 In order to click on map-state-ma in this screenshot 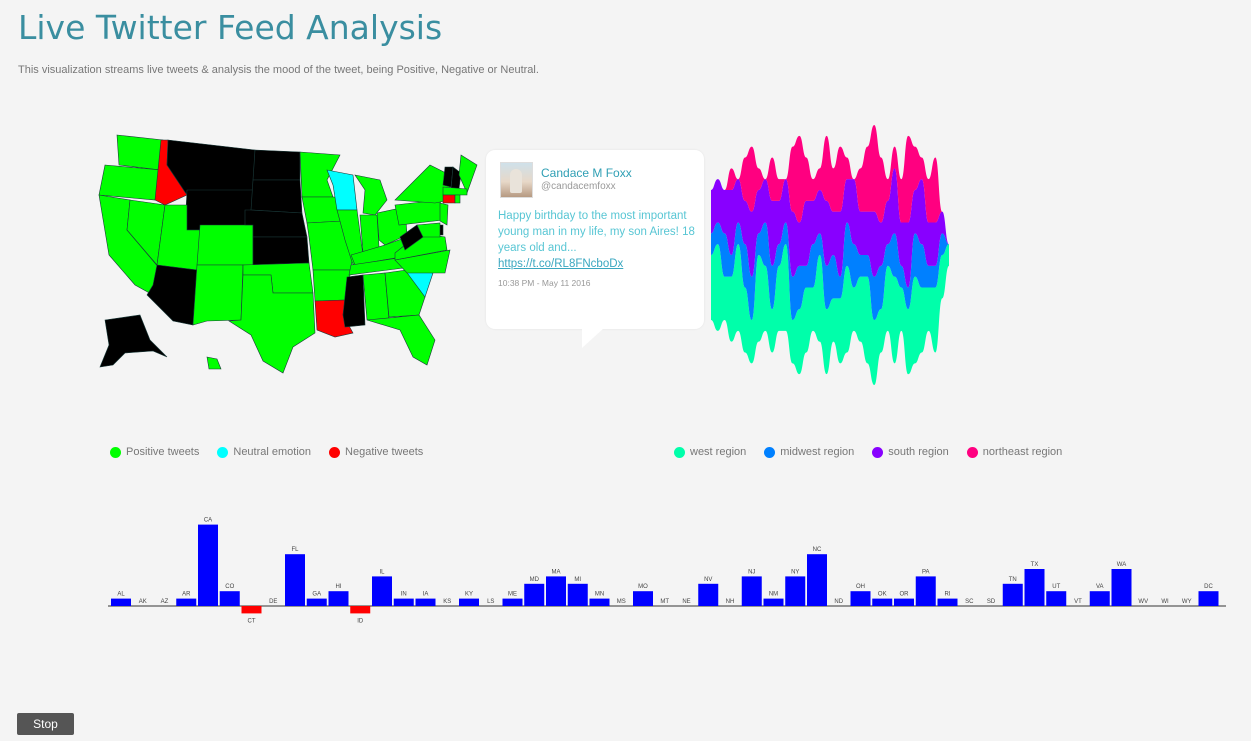, I will do `click(455, 191)`.